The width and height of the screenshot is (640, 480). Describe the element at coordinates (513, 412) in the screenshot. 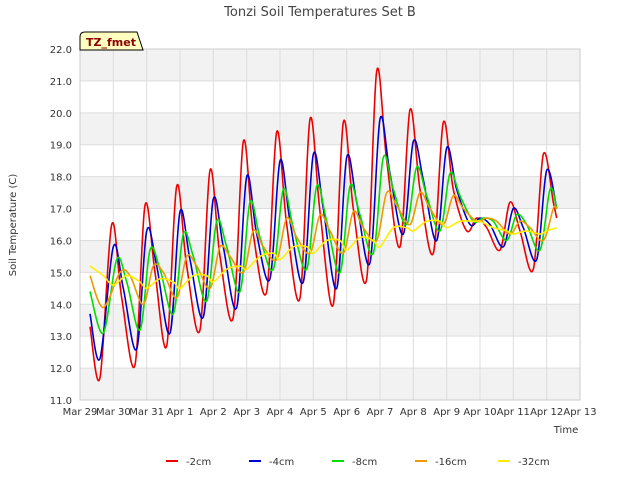

I see `x-tick-label: Apr 11` at that location.